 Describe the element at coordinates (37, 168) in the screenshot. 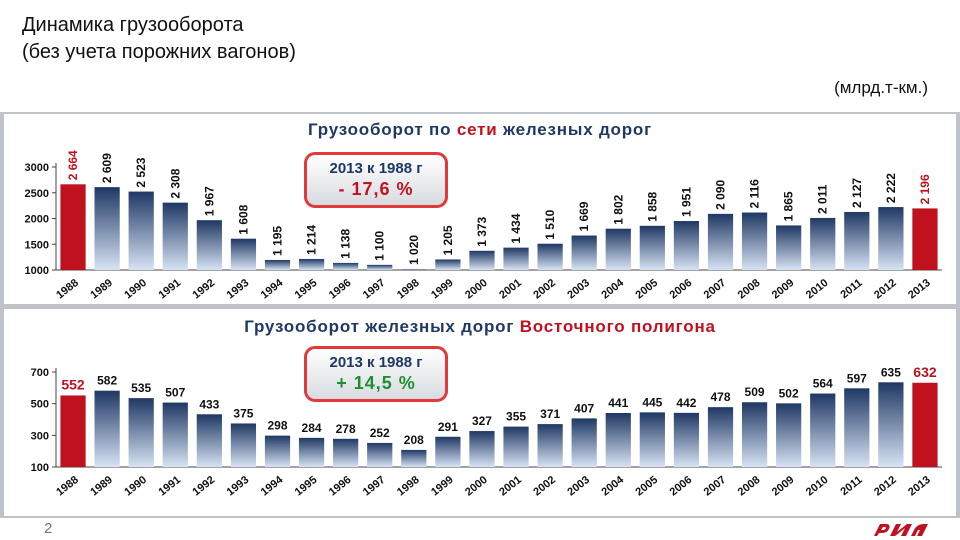

I see `y-tick-label: 3000` at that location.